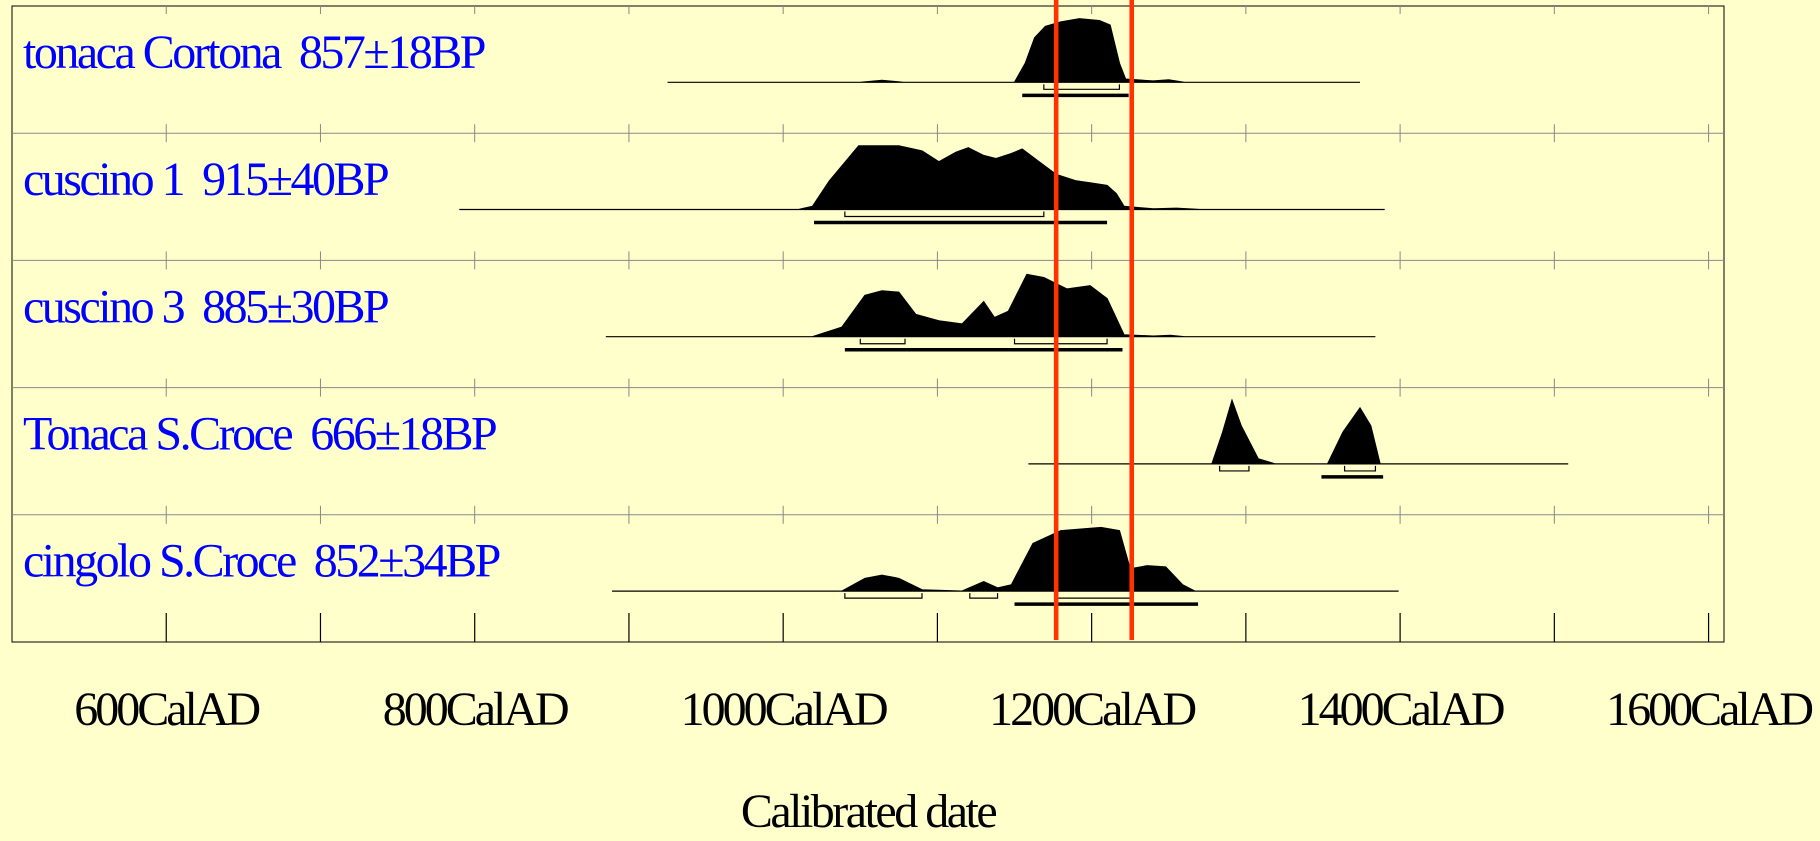 This screenshot has width=1820, height=841. Describe the element at coordinates (475, 709) in the screenshot. I see `x-tick-label: 800CalAD` at that location.